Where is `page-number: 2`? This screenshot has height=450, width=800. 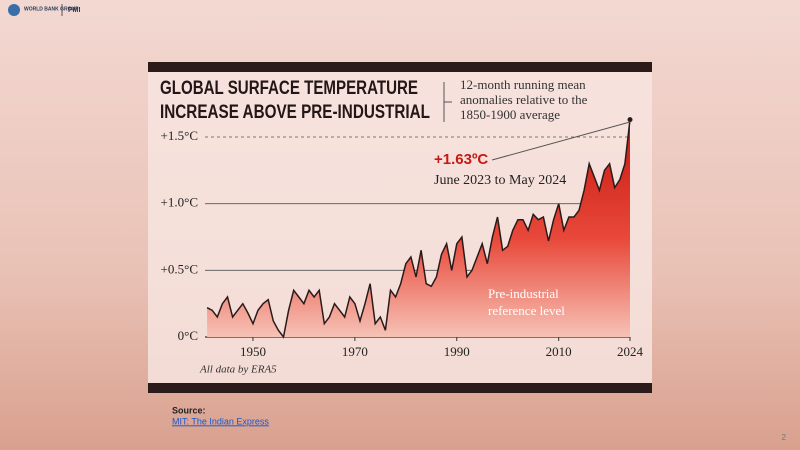 page-number: 2 is located at coordinates (784, 437).